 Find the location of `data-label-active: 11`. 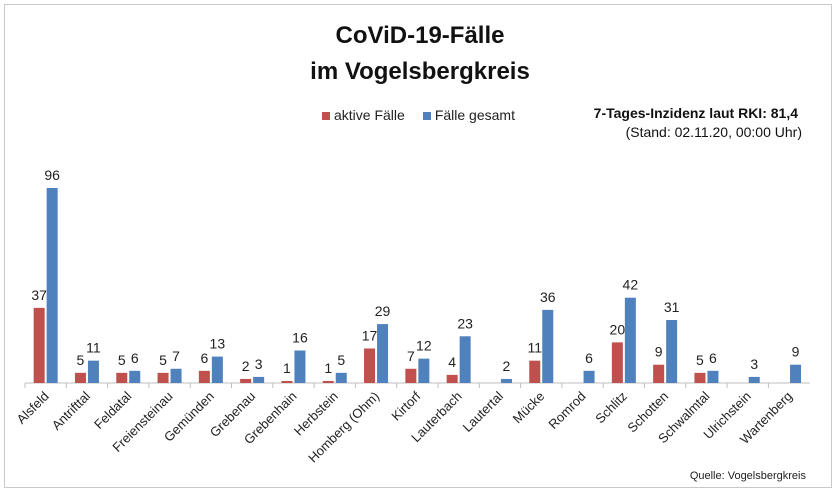

data-label-active: 11 is located at coordinates (534, 348).